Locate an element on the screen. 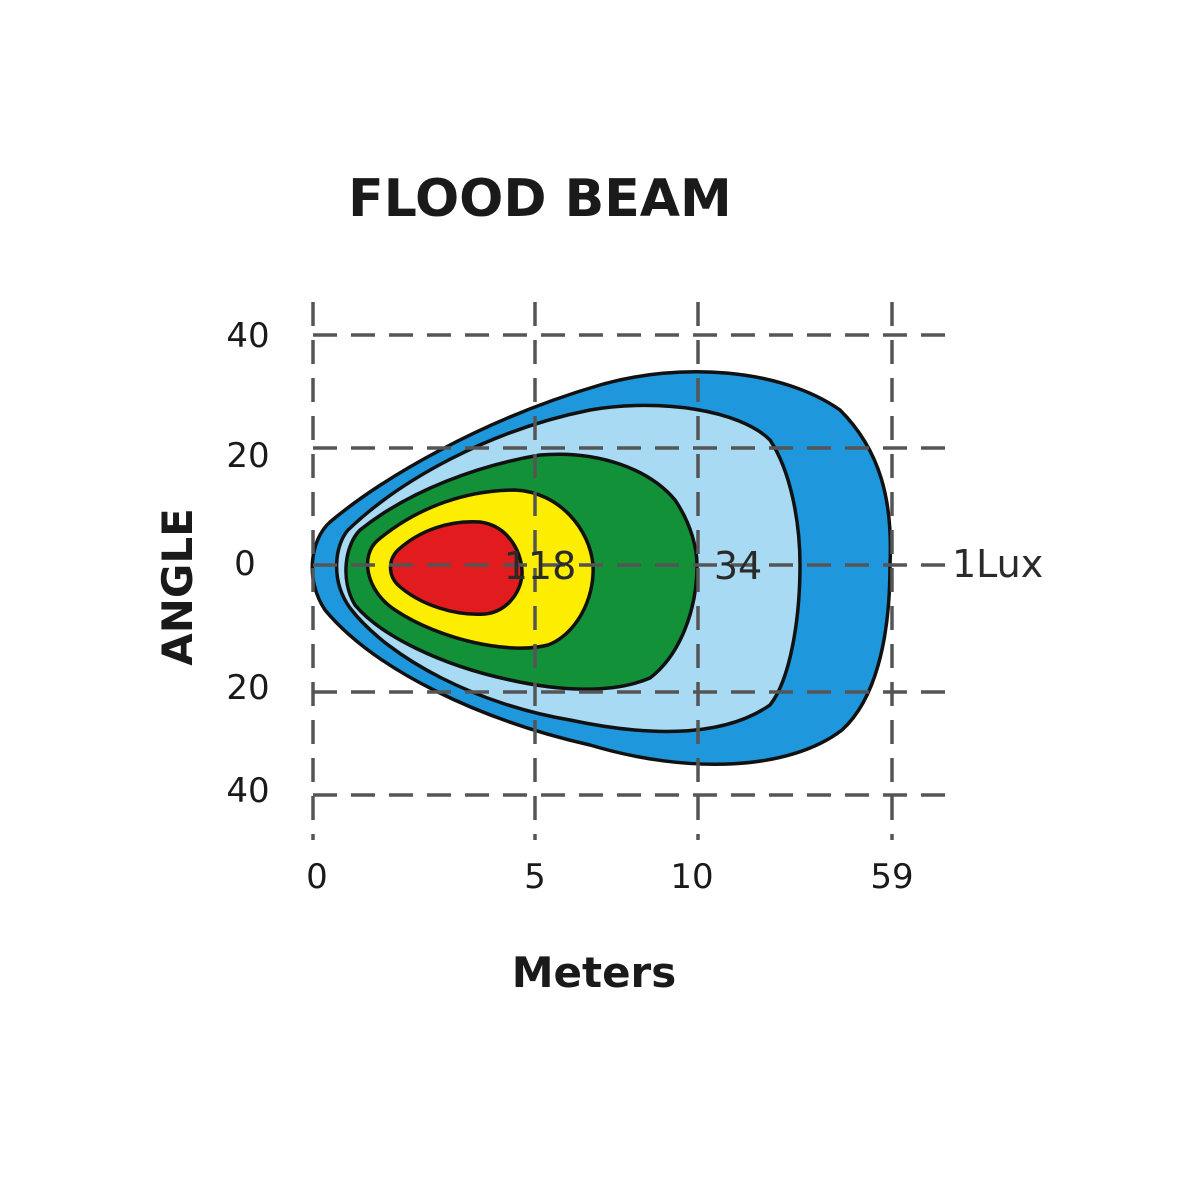  x-tick-label: 0 is located at coordinates (317, 877).